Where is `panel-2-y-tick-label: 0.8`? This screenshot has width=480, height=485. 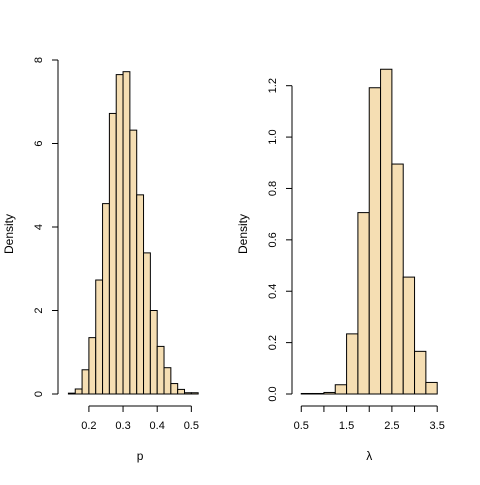 panel-2-y-tick-label: 0.8 is located at coordinates (273, 188).